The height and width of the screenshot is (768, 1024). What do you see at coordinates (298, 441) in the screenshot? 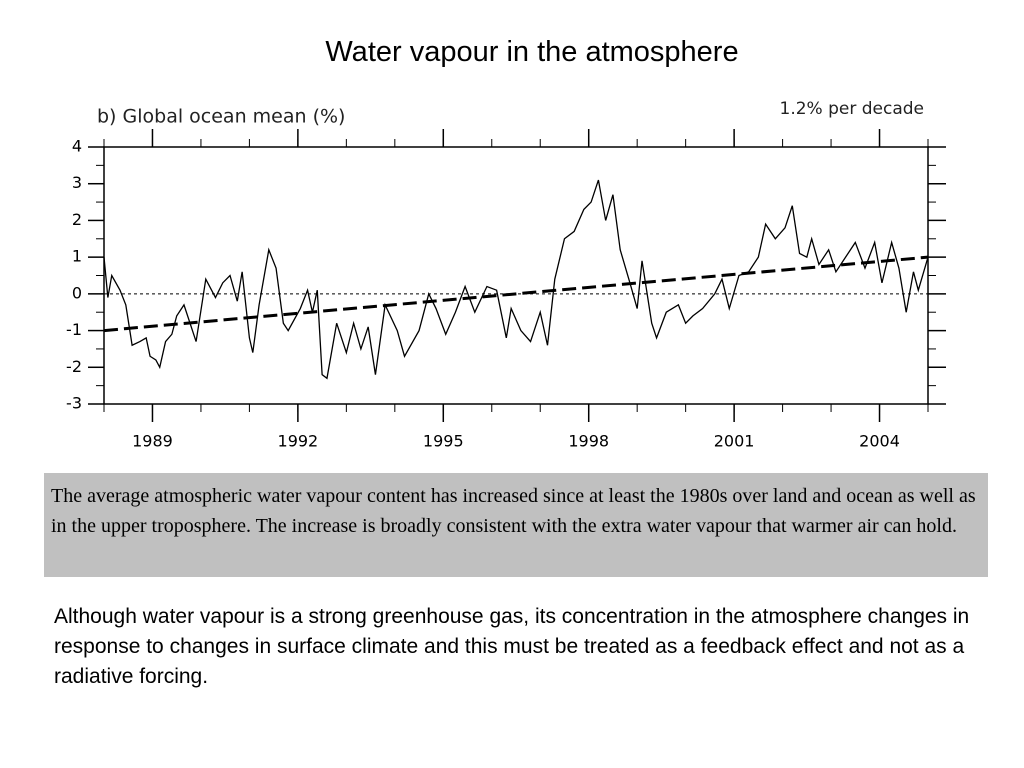
I see `x-tick-label: 1992` at bounding box center [298, 441].